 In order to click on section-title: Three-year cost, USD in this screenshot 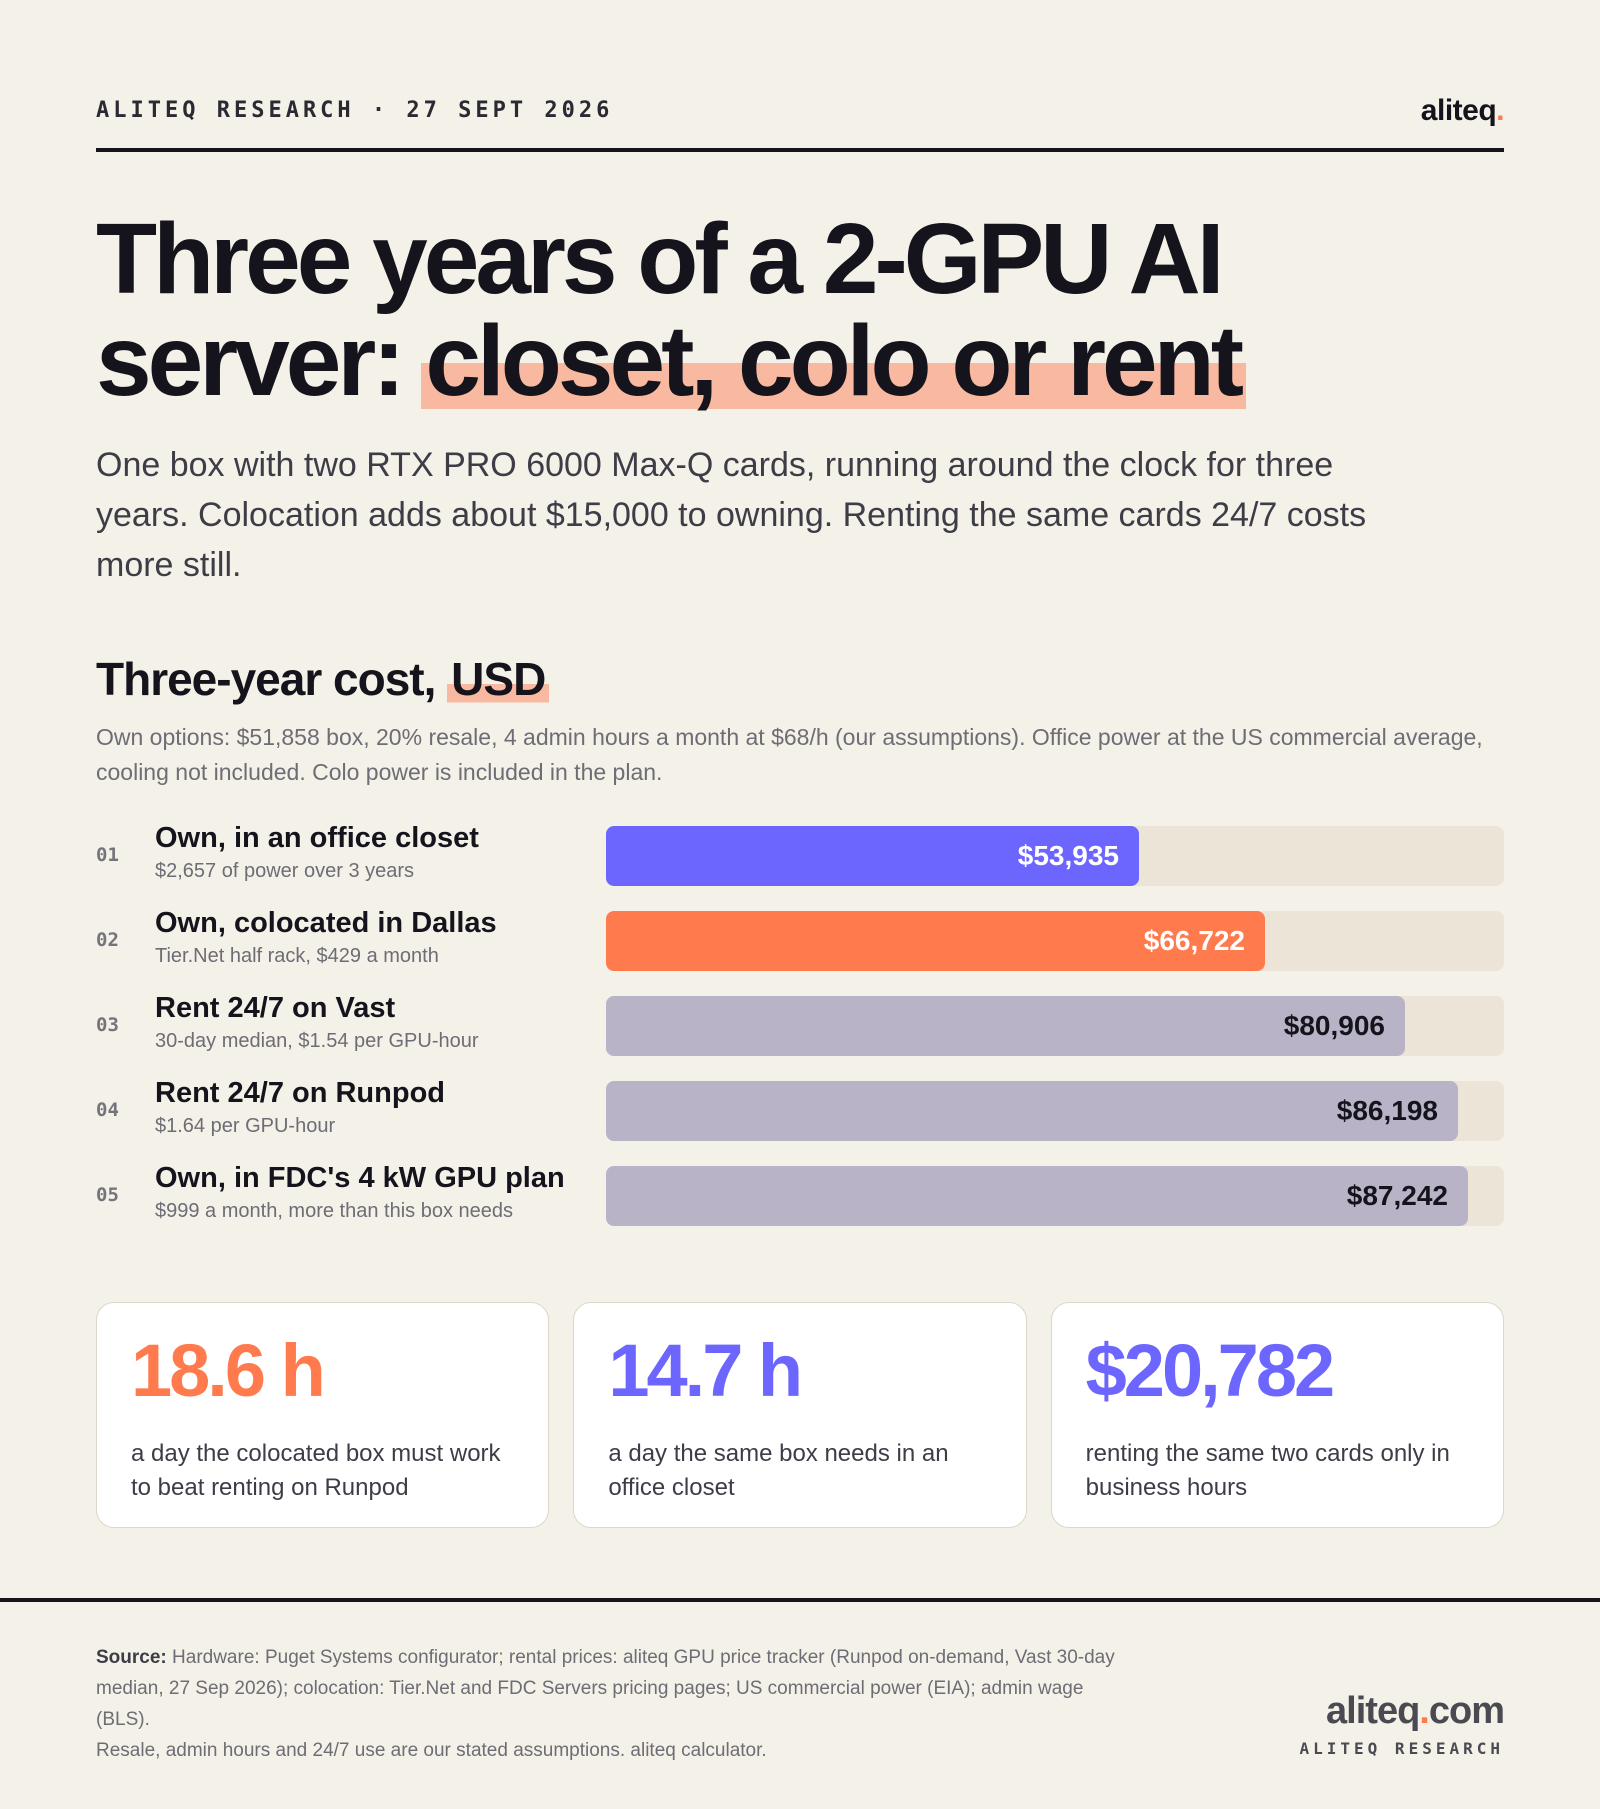, I will do `click(800, 679)`.